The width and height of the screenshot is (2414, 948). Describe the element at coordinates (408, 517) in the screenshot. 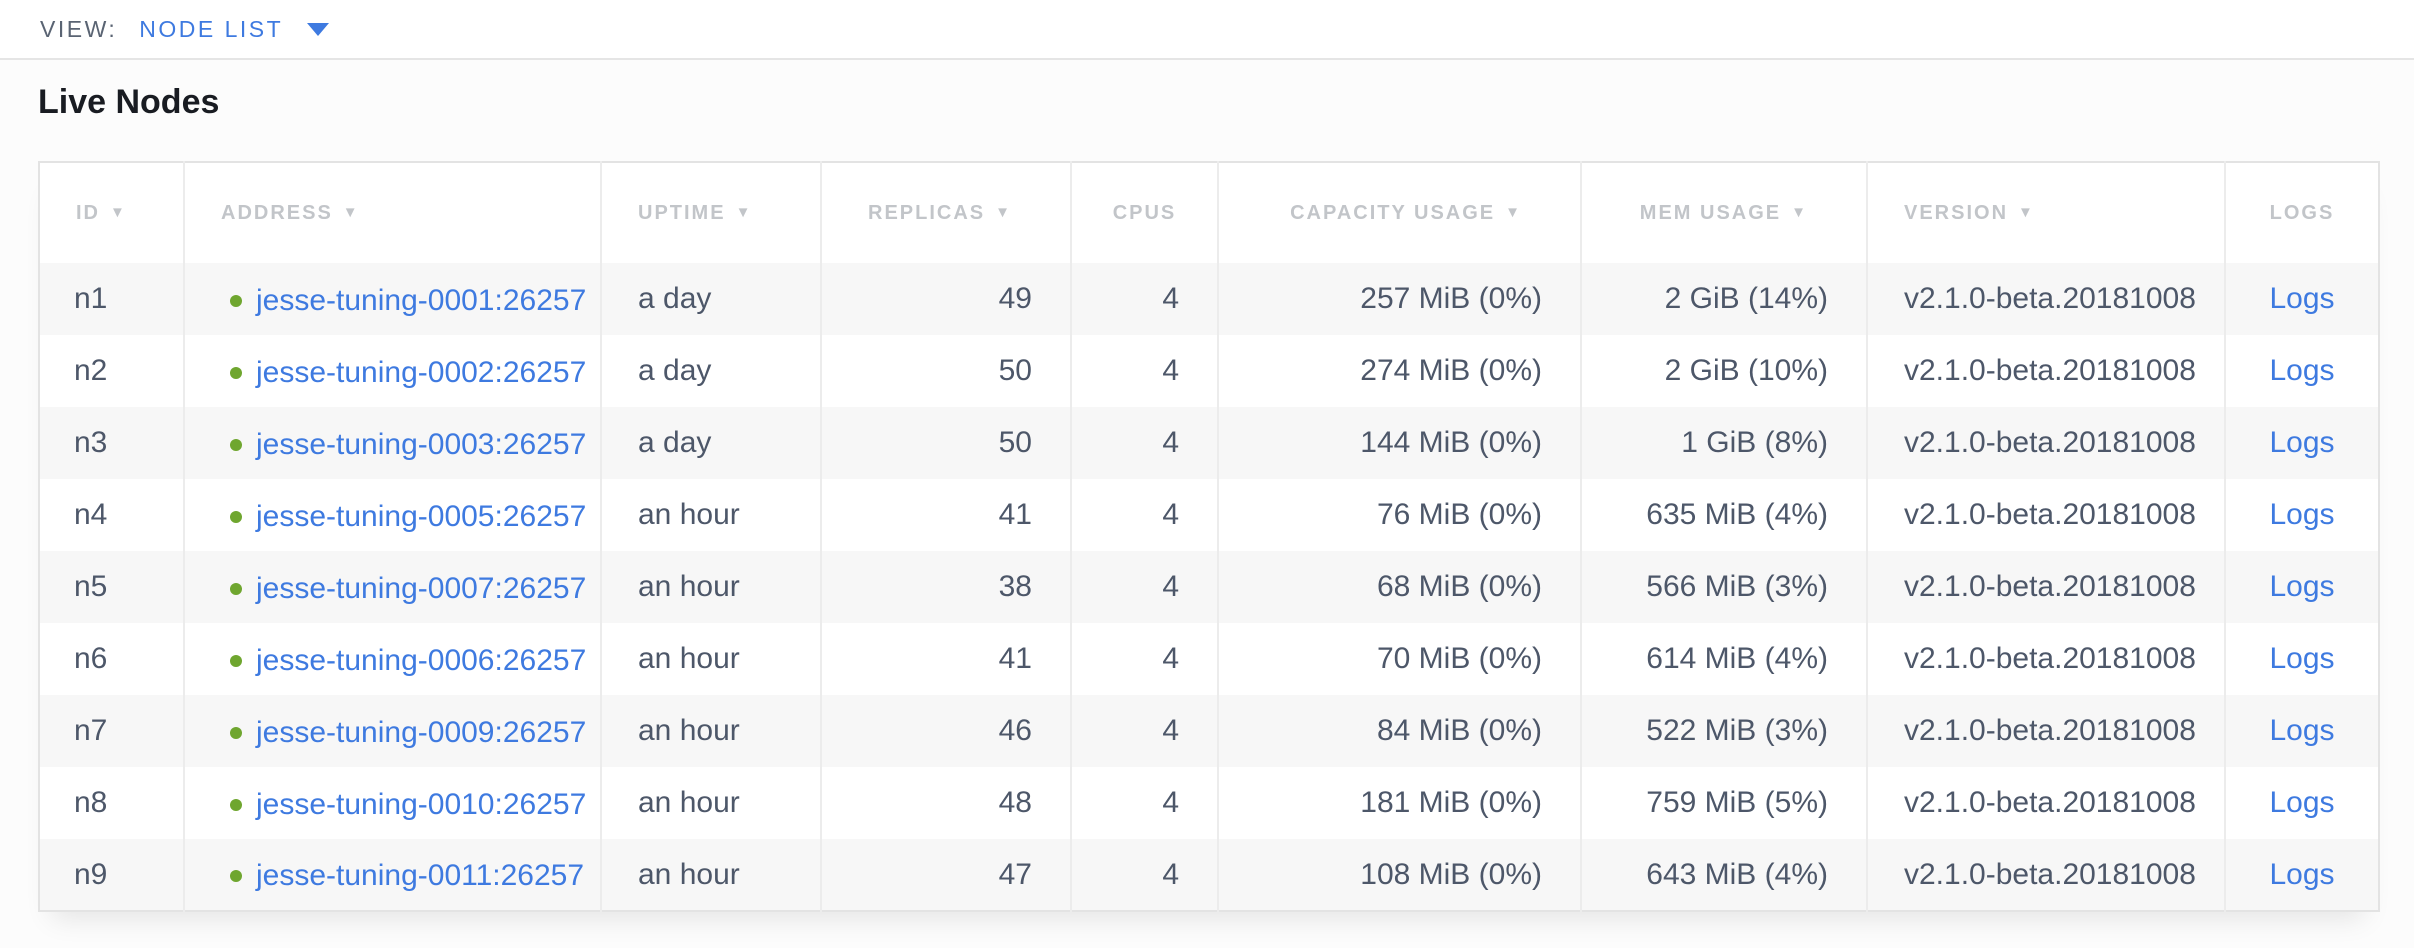

I see `node-address-link: jesse-tuning-0005:26257` at that location.